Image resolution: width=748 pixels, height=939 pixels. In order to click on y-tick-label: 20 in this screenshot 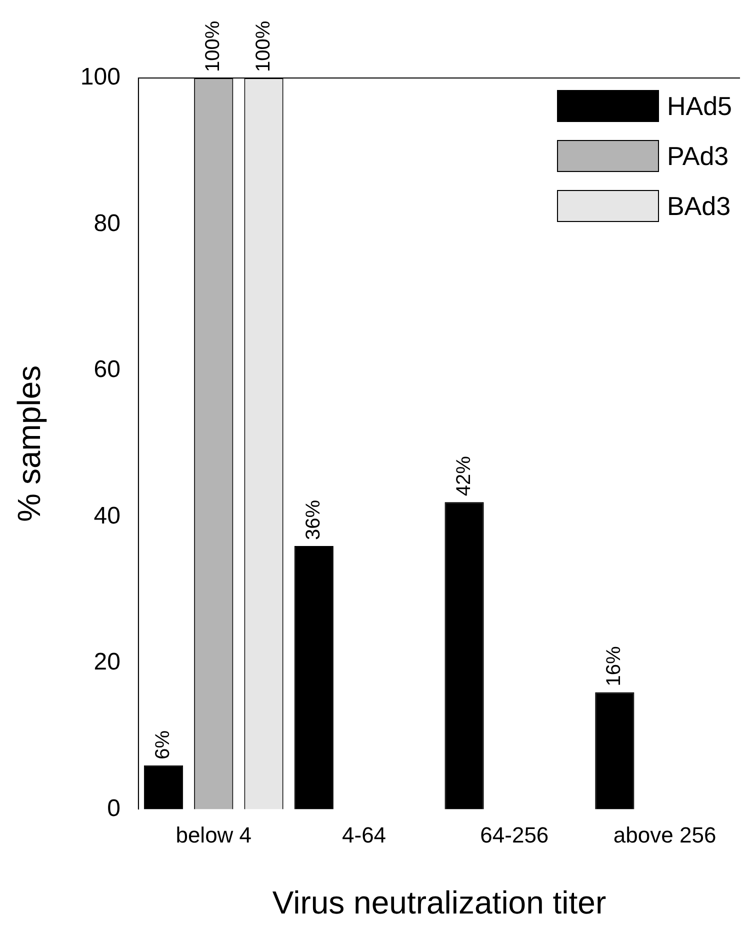, I will do `click(107, 662)`.